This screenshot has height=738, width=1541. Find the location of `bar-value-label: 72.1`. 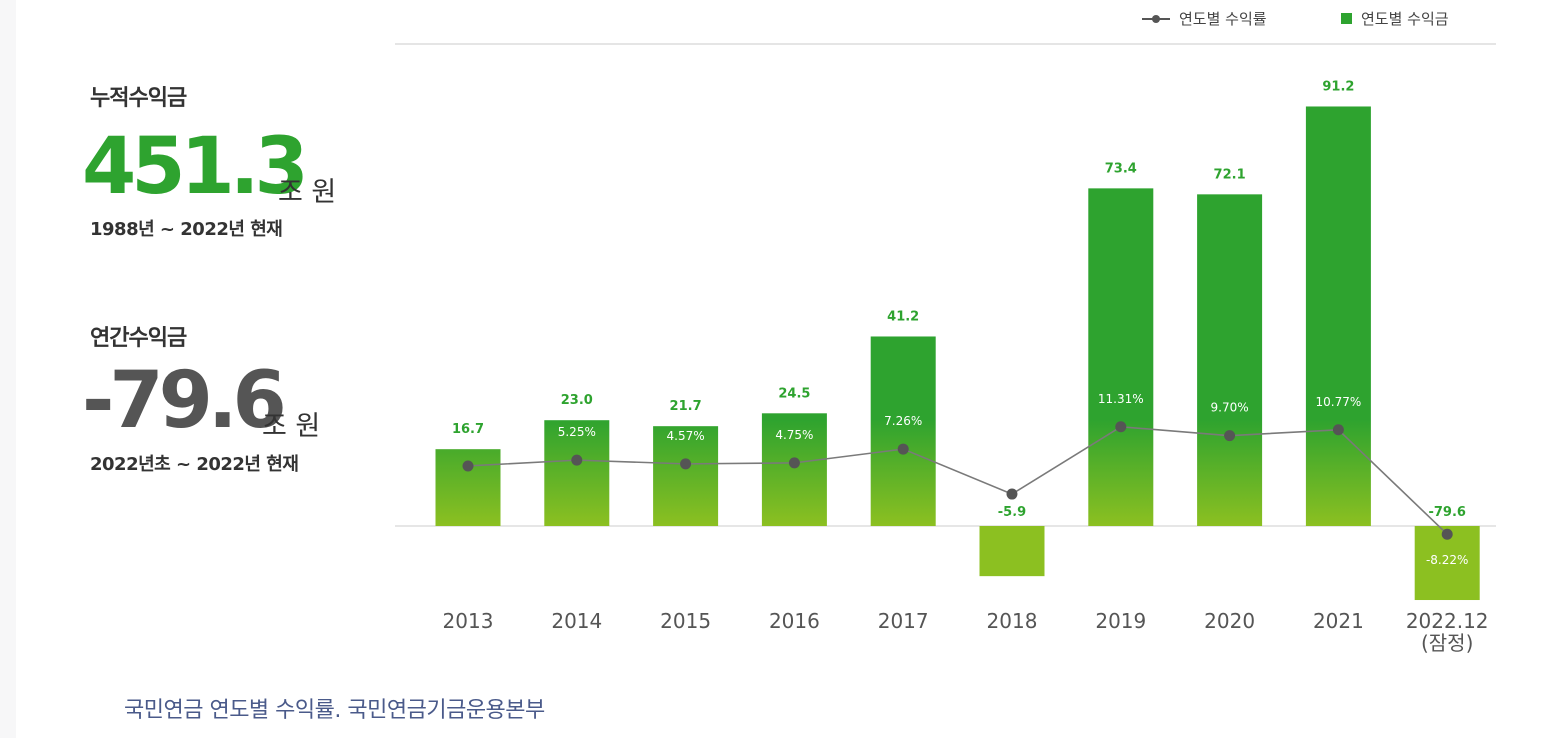

bar-value-label: 72.1 is located at coordinates (1230, 174).